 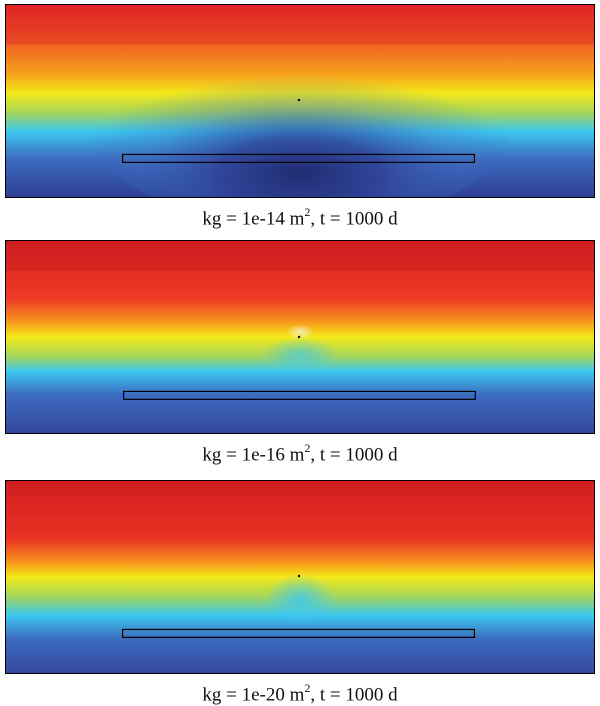 I want to click on caption-3: kg = 1e-20 m2, t = 1000 d, so click(x=300, y=693).